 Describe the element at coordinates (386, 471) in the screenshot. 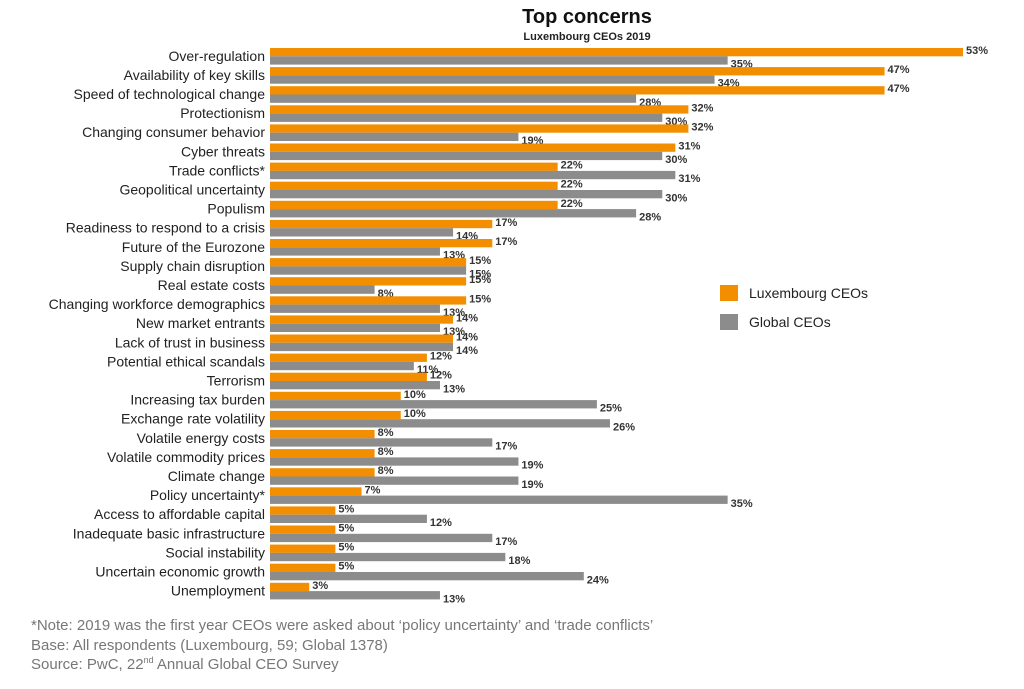

I see `value-label-luxembourg-climate-change: 8%` at that location.